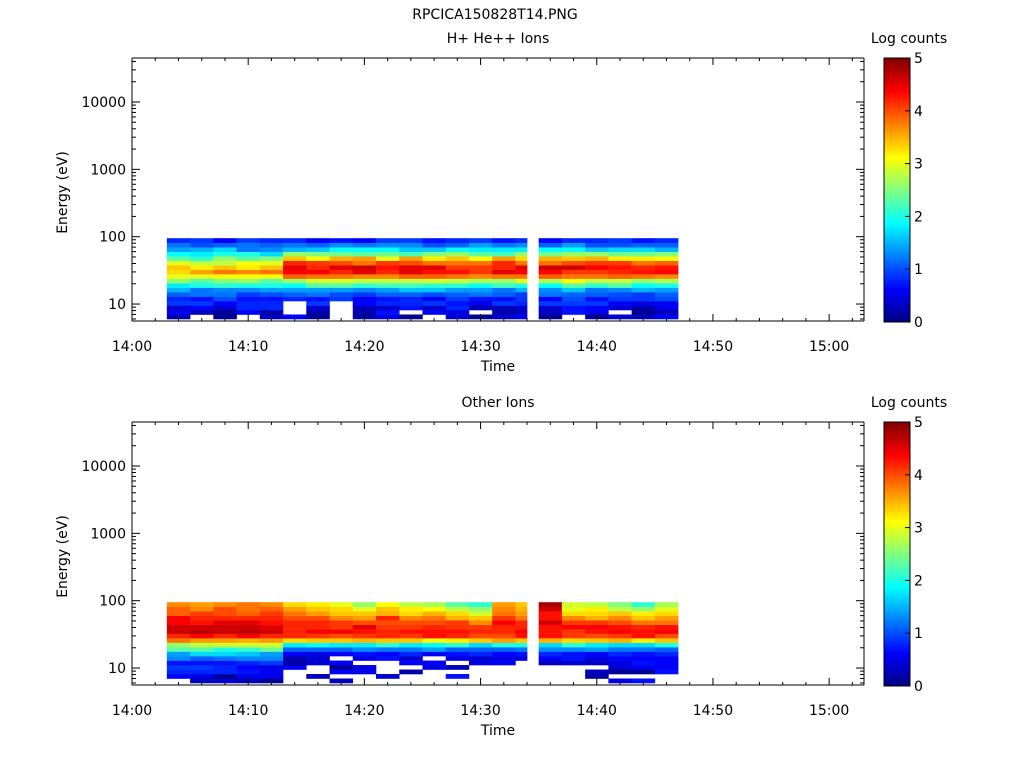 The height and width of the screenshot is (768, 1024). Describe the element at coordinates (132, 711) in the screenshot. I see `x-tick-label: 14:00` at that location.